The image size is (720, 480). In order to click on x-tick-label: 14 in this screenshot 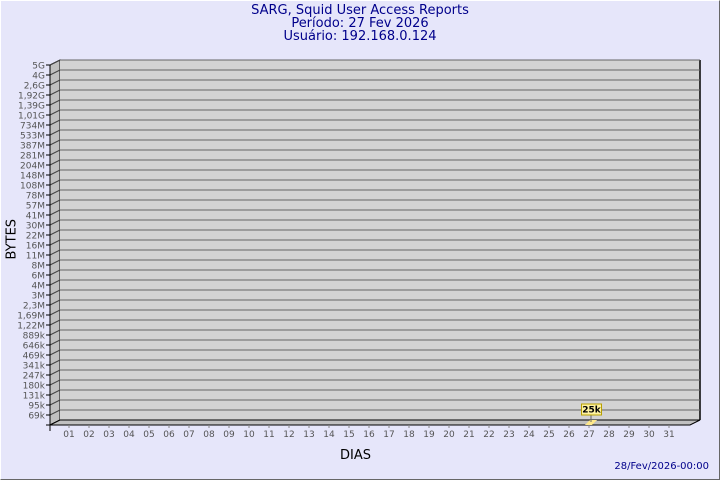, I will do `click(329, 435)`.